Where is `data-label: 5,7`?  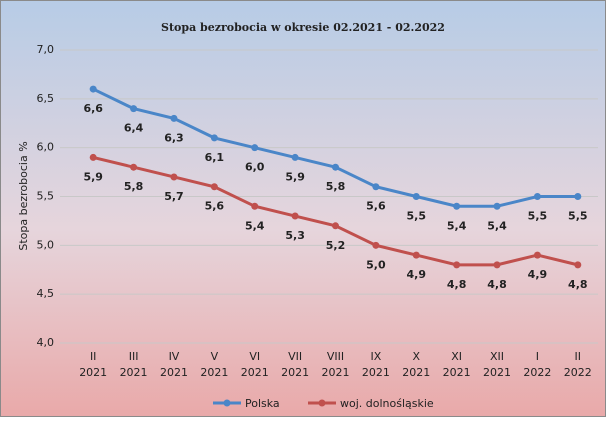 data-label: 5,7 is located at coordinates (174, 196).